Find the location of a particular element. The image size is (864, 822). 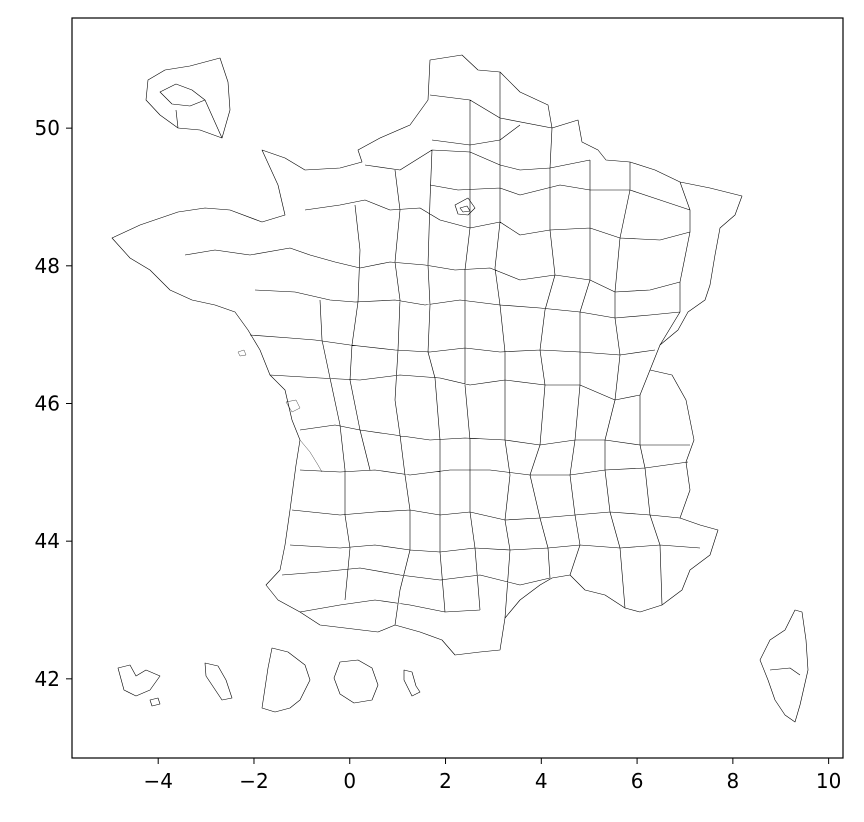

y-tick-label: 42 is located at coordinates (47, 679).